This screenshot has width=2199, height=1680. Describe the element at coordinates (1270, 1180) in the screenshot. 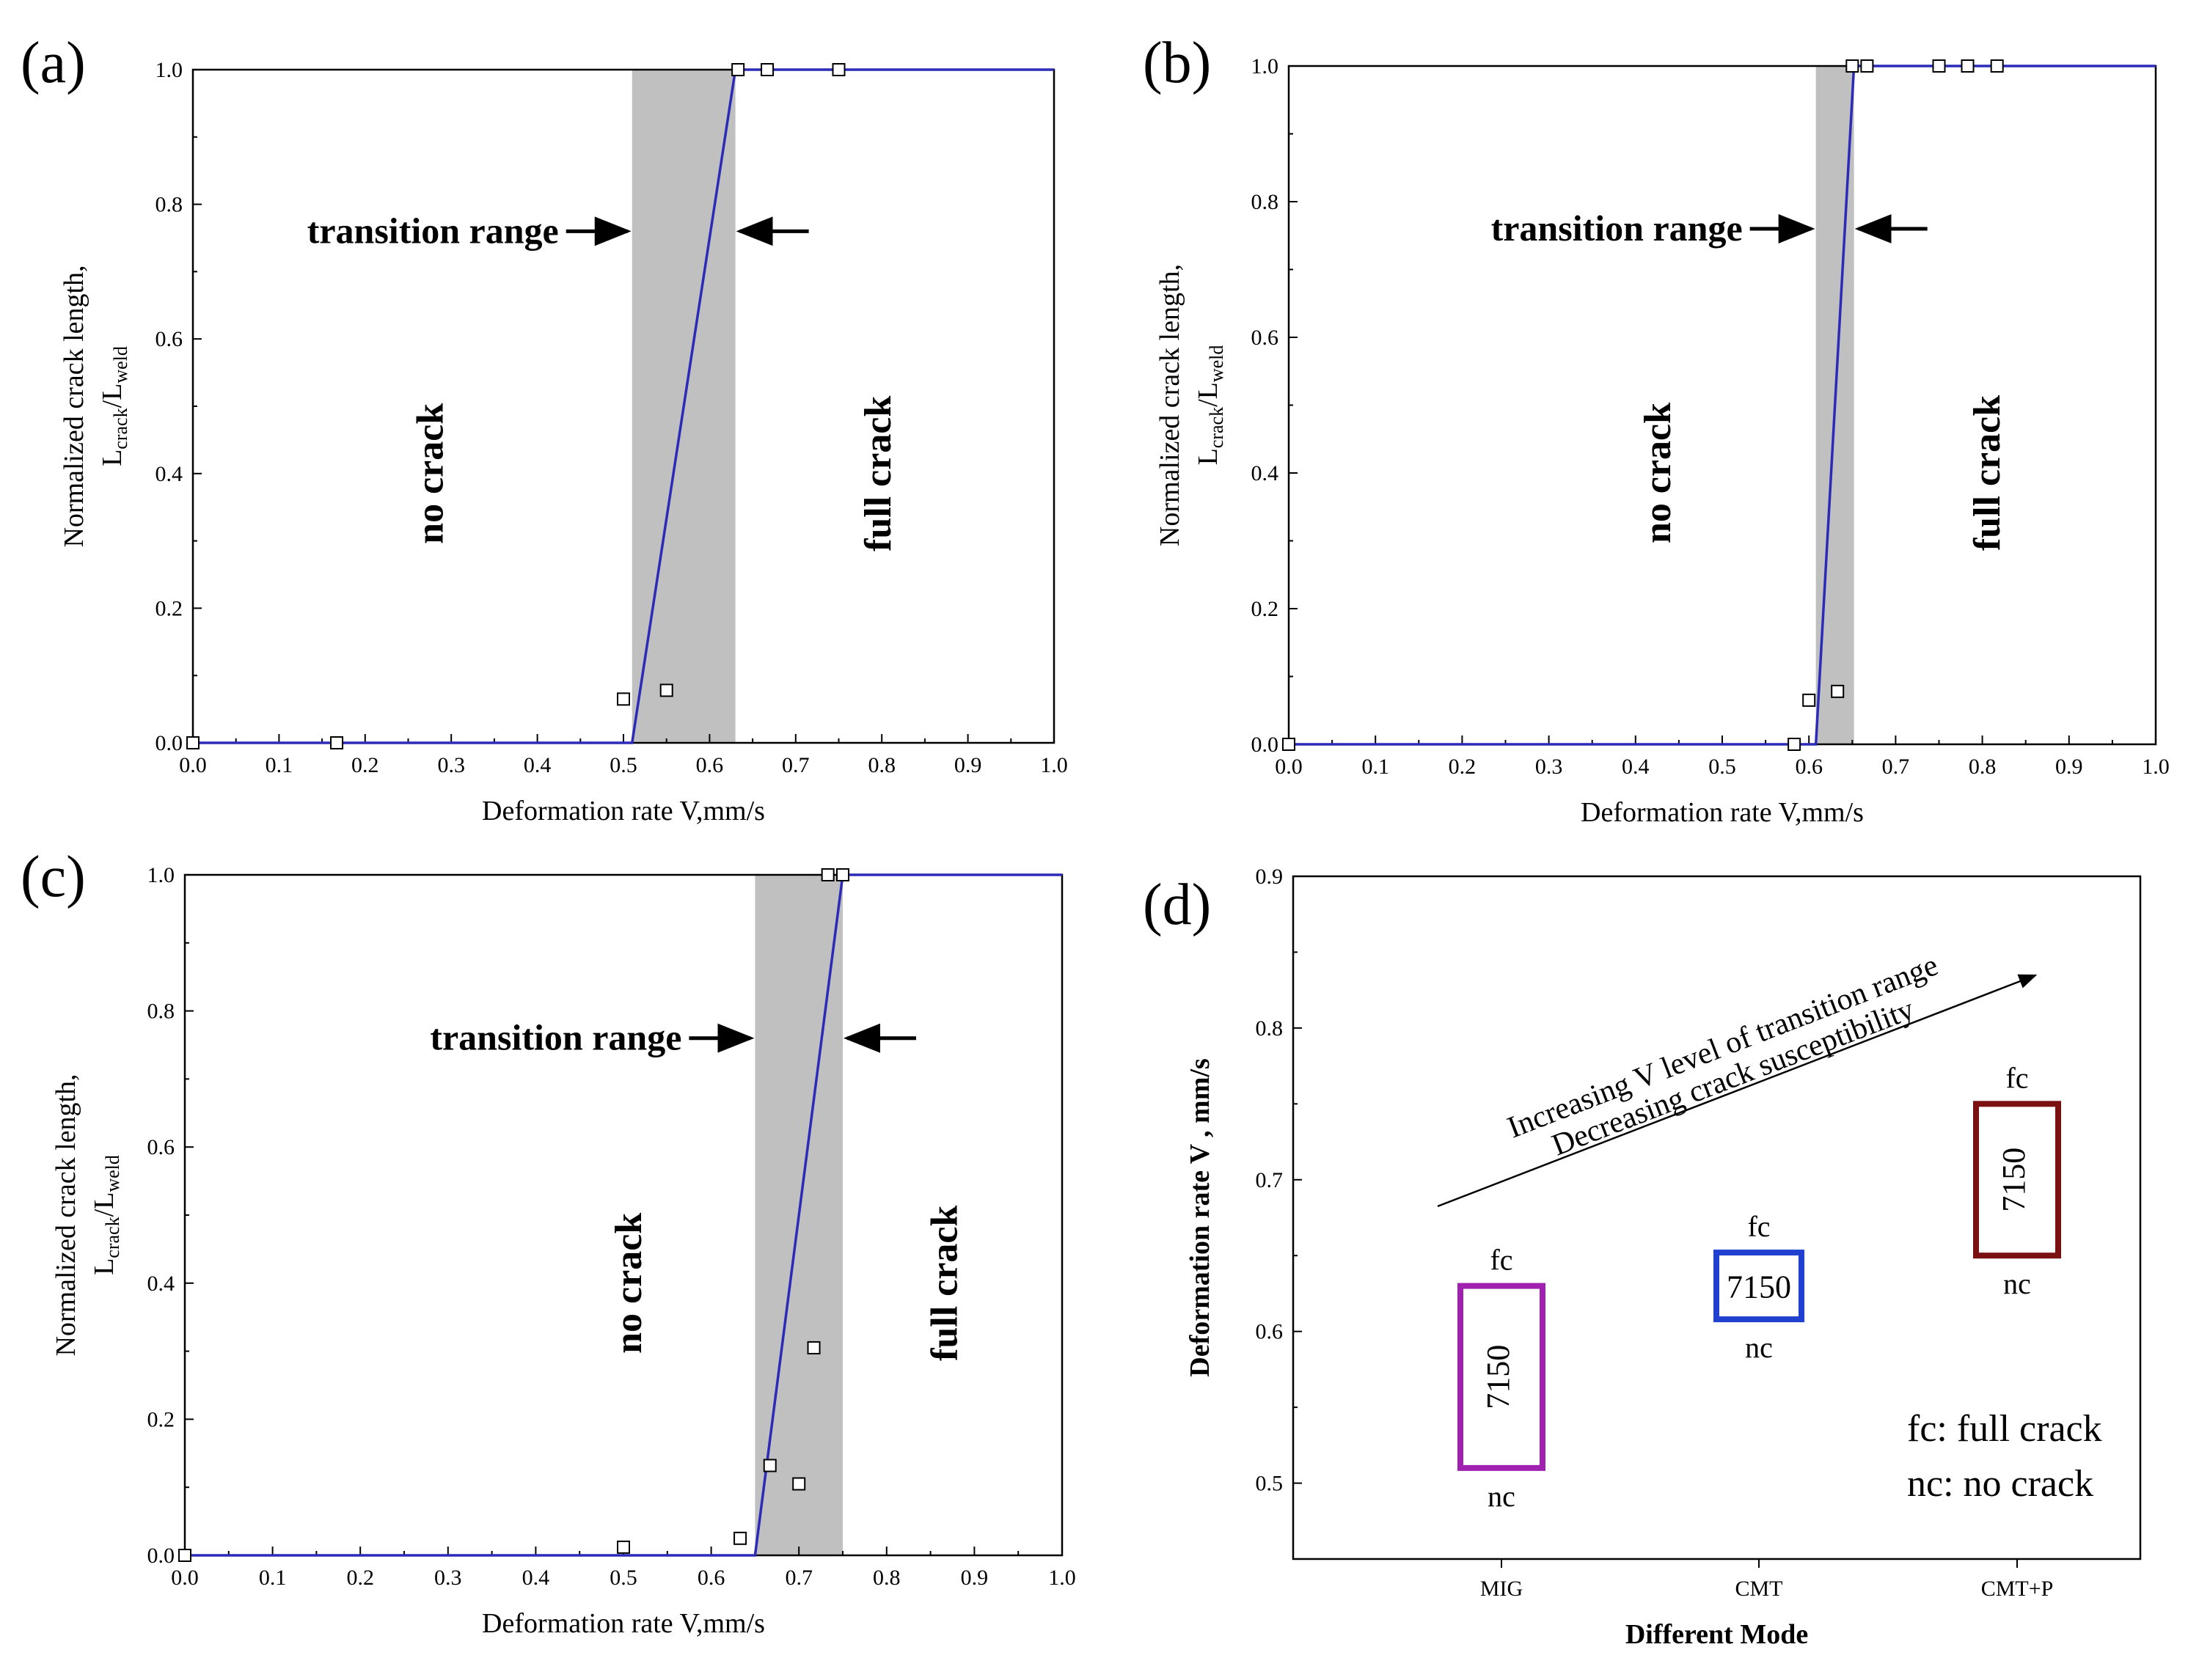

I see `y-tick-label: 0.7` at that location.